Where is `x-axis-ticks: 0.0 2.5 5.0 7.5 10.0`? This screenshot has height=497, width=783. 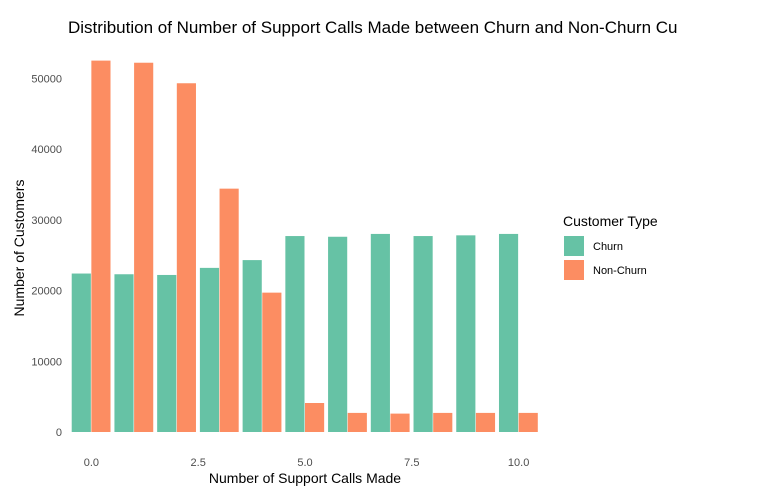 x-axis-ticks: 0.0 2.5 5.0 7.5 10.0 is located at coordinates (307, 463).